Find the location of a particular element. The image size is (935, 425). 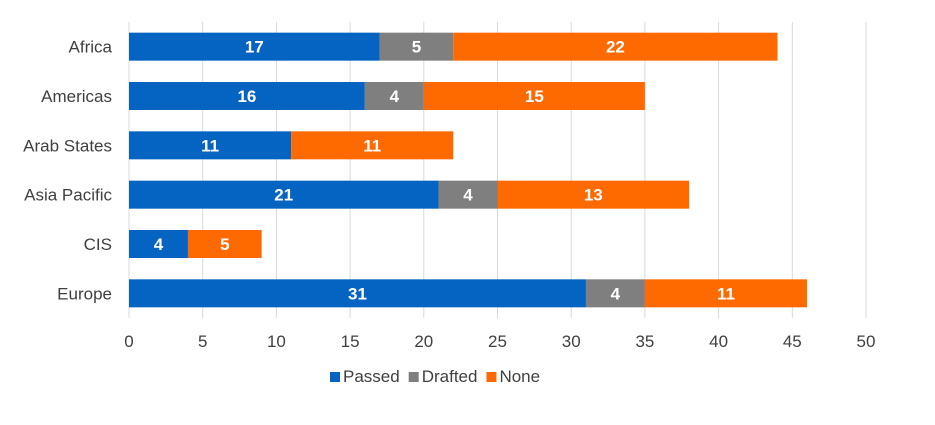

legend-label: Drafted is located at coordinates (450, 376).